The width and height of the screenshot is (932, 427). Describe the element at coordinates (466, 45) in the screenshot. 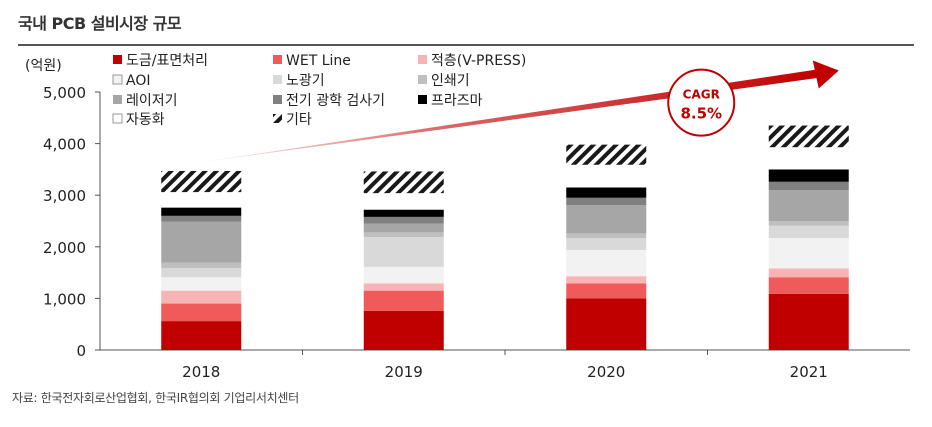

I see `title-divider` at that location.